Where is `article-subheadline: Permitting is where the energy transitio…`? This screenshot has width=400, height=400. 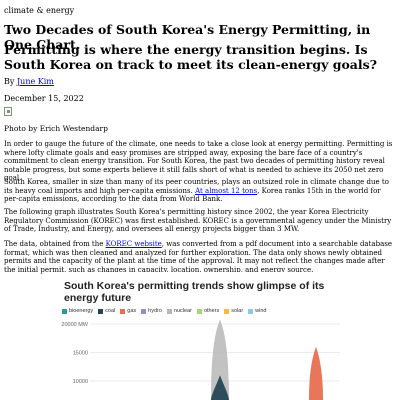
article-subheadline: Permitting is where the energy transitio… is located at coordinates (190, 57).